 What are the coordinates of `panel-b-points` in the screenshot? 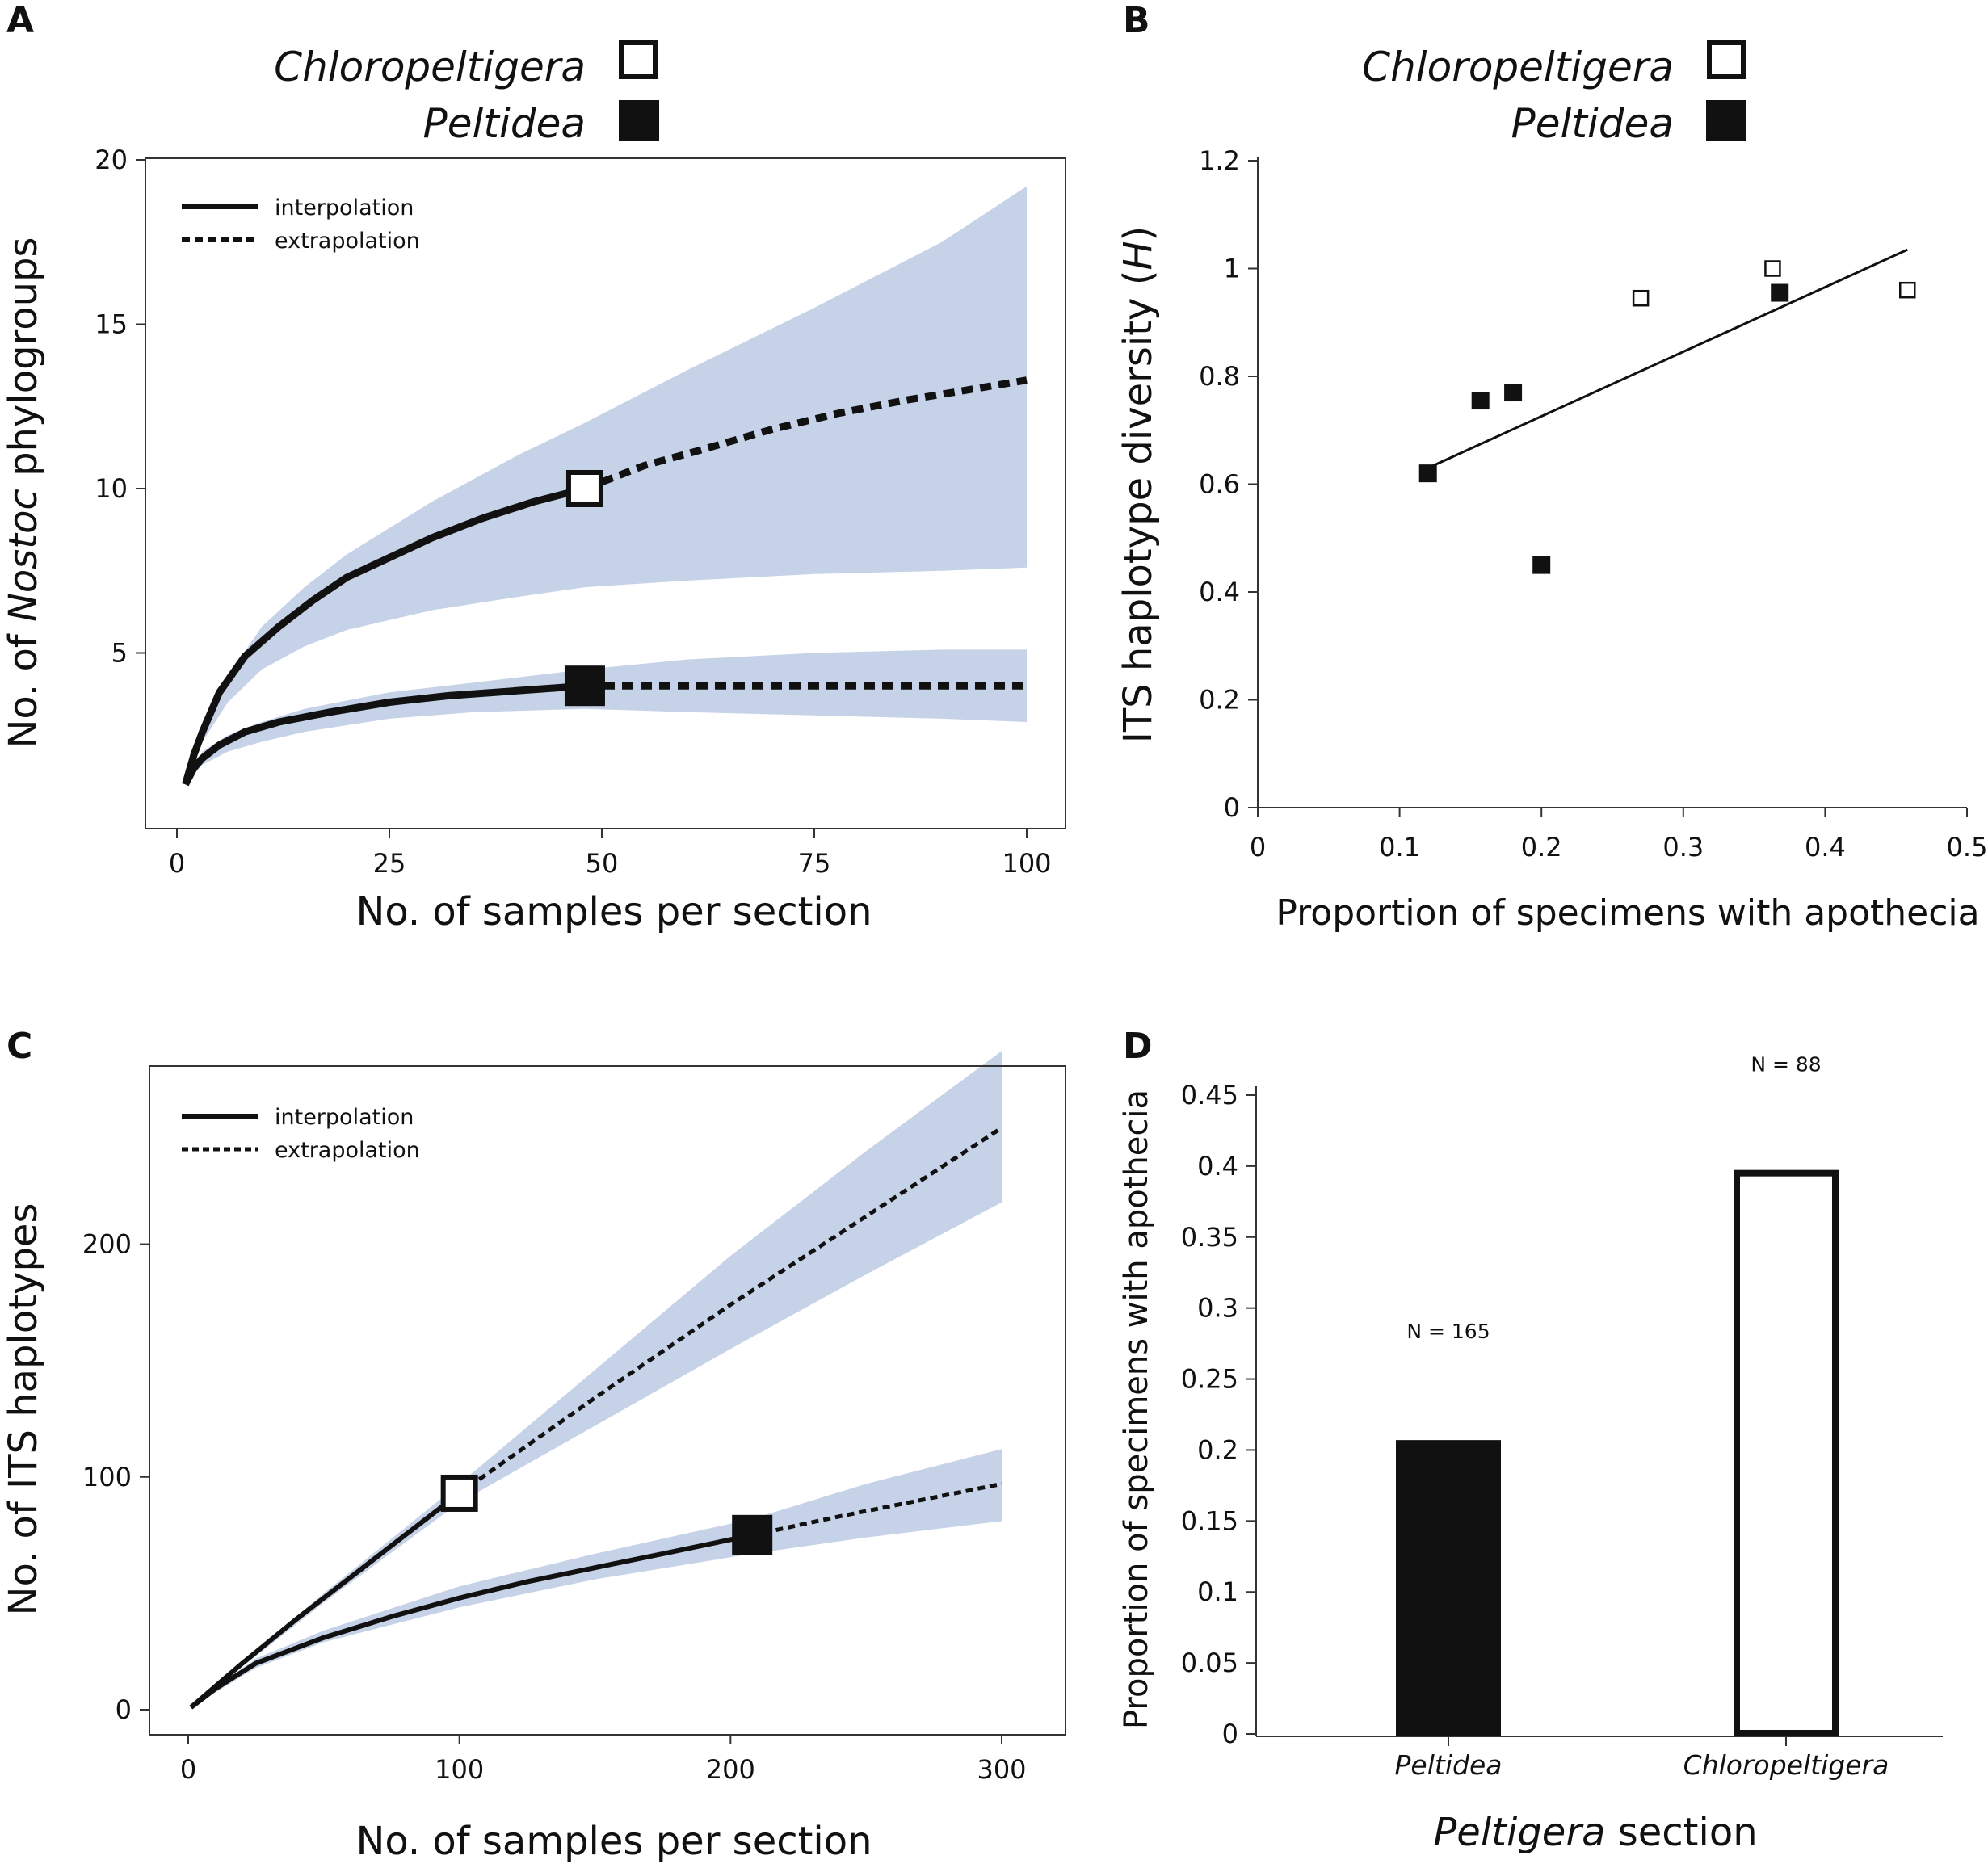 It's located at (1667, 417).